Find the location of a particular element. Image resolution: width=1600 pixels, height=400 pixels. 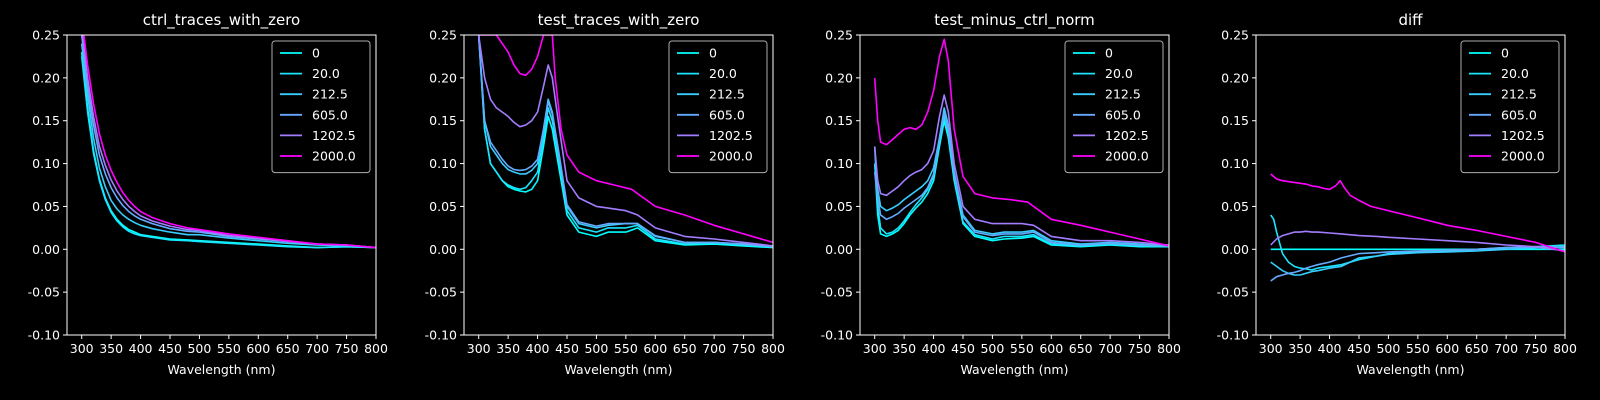

chart-title: test_traces_with_zero is located at coordinates (619, 20).